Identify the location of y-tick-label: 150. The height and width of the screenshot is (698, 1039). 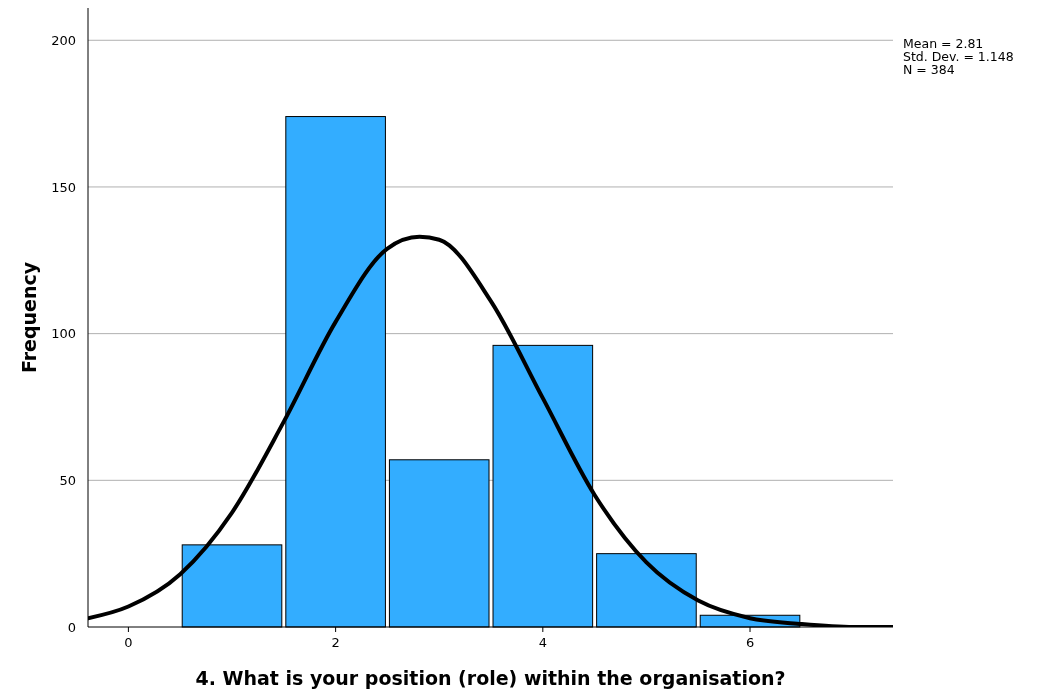
(63, 187).